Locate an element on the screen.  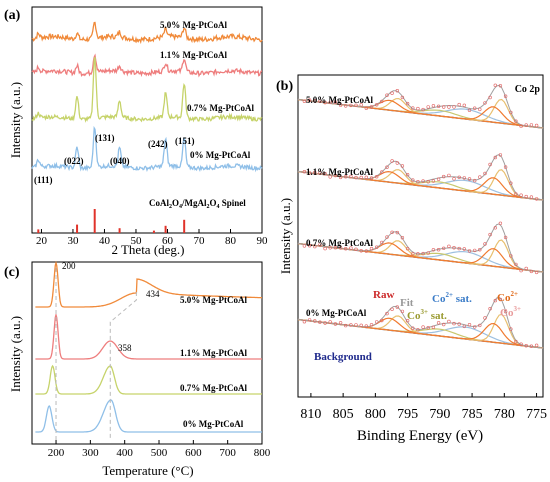
panel-a-xlabel: 2 Theta (deg.) is located at coordinates (147, 249).